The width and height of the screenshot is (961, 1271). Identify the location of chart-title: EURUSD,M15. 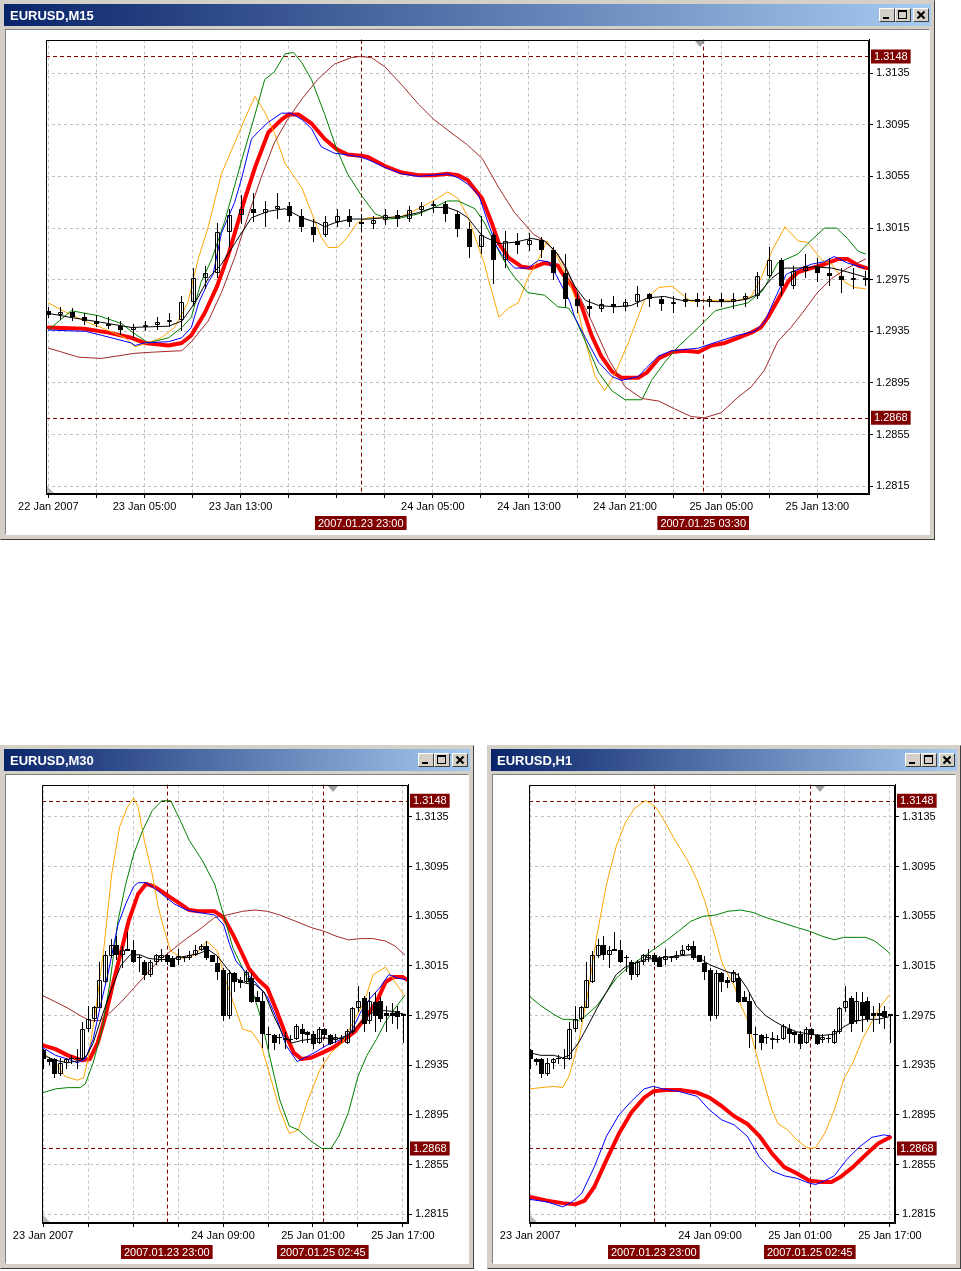
(52, 15).